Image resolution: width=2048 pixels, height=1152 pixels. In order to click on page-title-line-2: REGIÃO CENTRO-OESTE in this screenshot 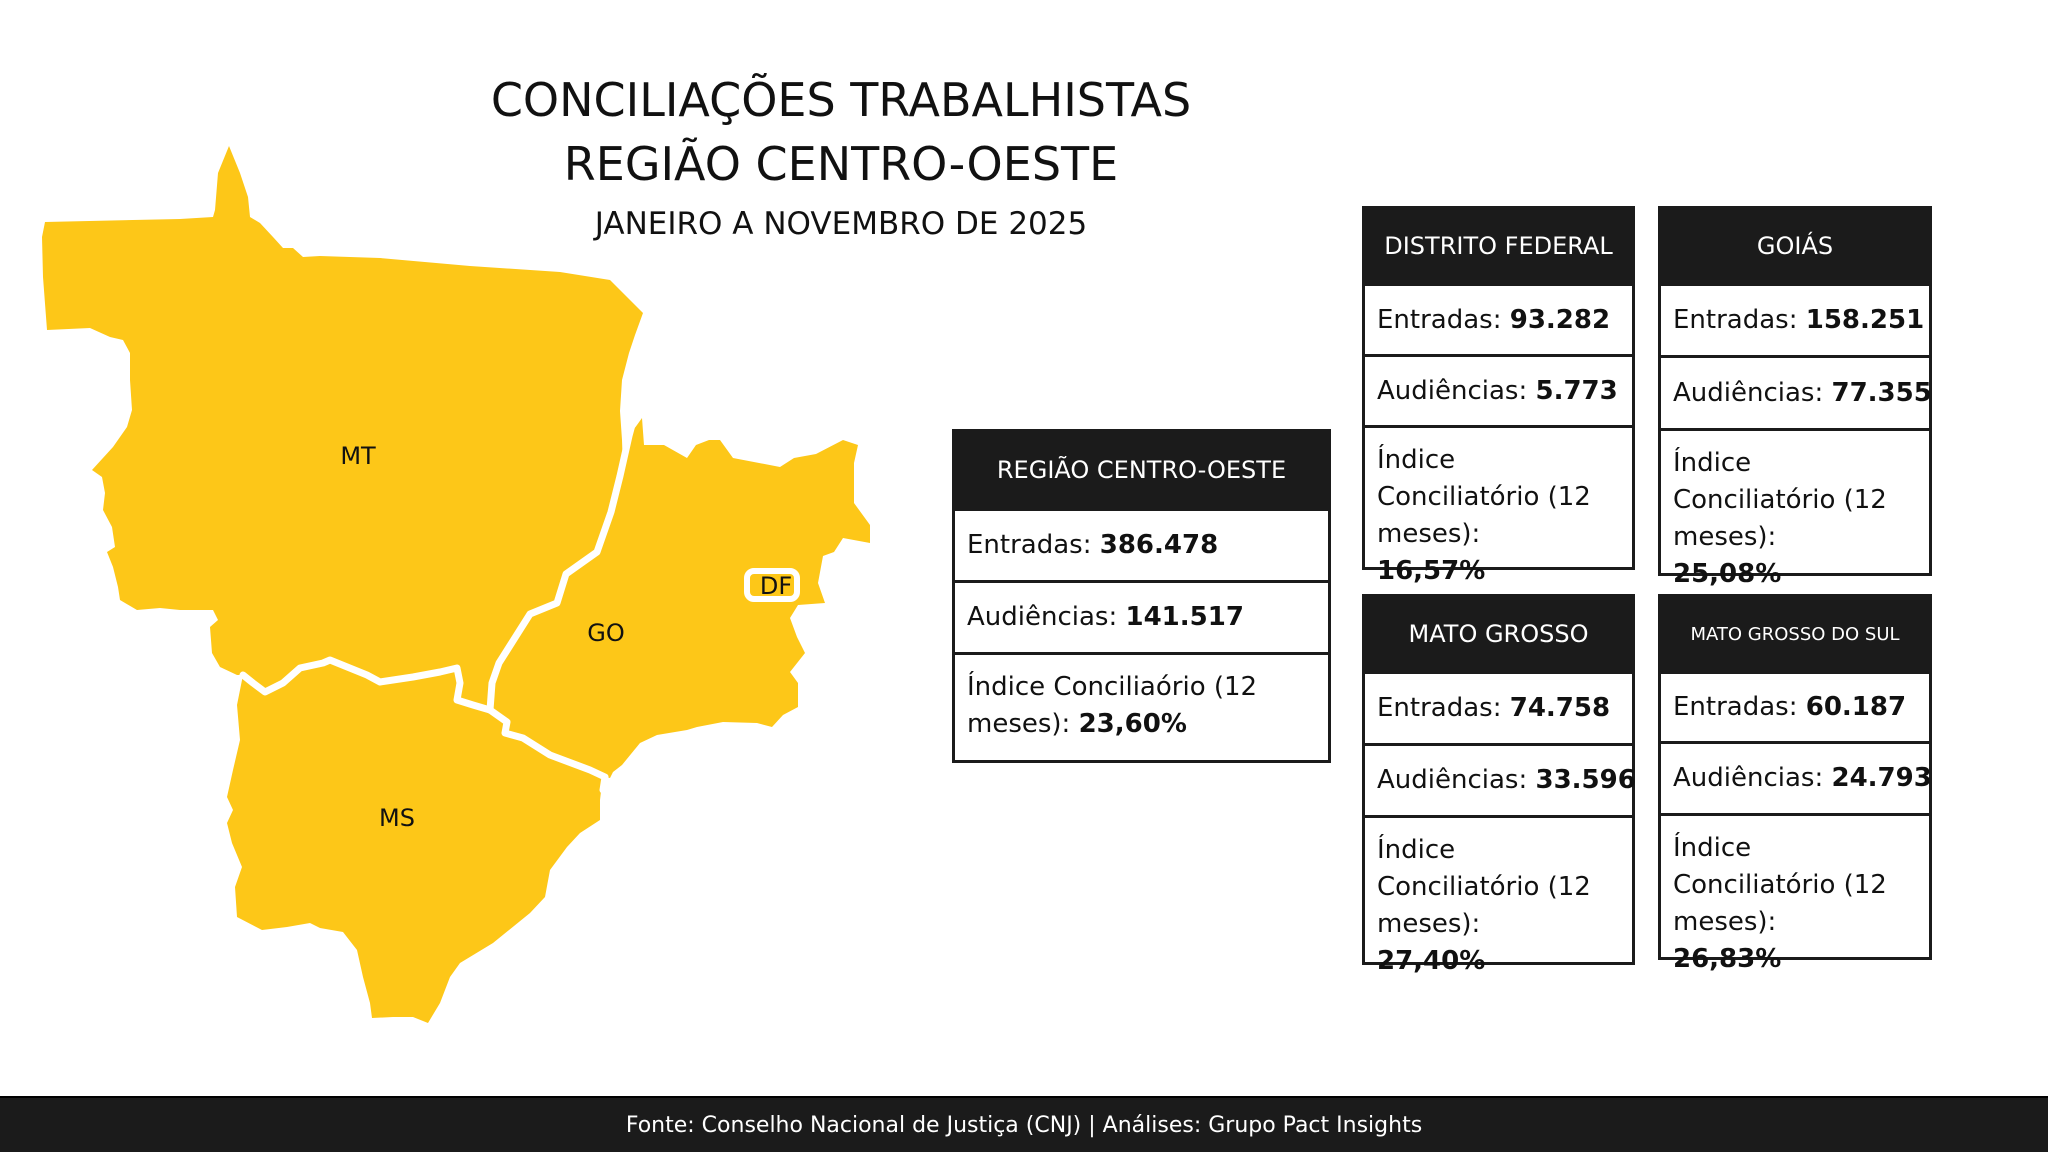, I will do `click(841, 164)`.